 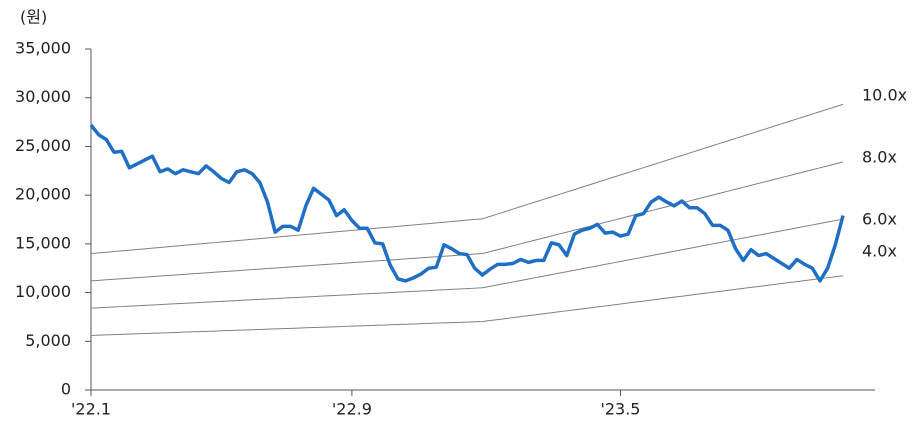 I want to click on y-tick-label: 25,000, so click(x=43, y=145).